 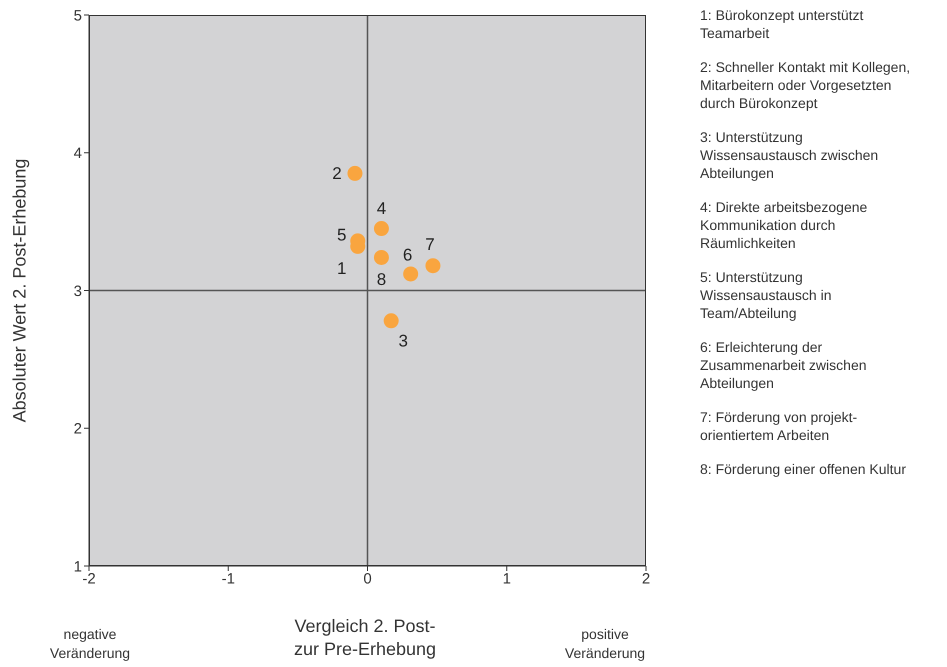 What do you see at coordinates (766, 295) in the screenshot?
I see `text: 5: Unterstützung Wissensaustausch in Team/Abteilung` at bounding box center [766, 295].